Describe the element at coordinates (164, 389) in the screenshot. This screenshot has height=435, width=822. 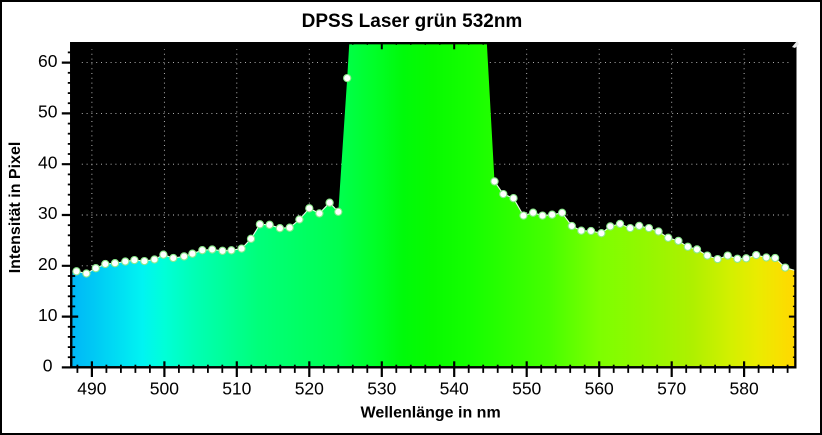
I see `svg-text: 500` at that location.